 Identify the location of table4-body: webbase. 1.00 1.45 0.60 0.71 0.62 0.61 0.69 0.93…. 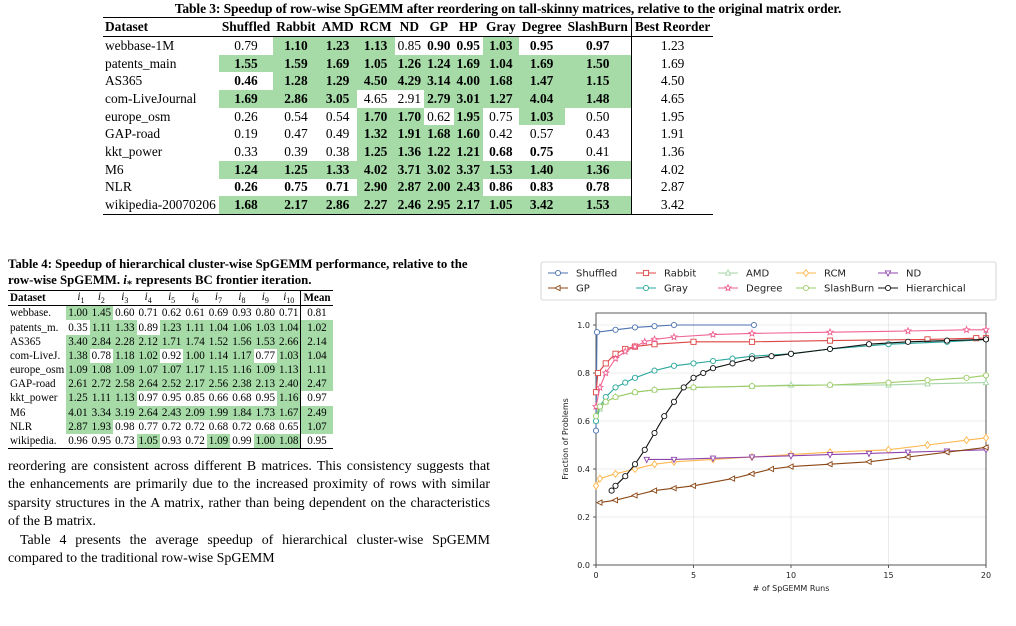
(170, 377).